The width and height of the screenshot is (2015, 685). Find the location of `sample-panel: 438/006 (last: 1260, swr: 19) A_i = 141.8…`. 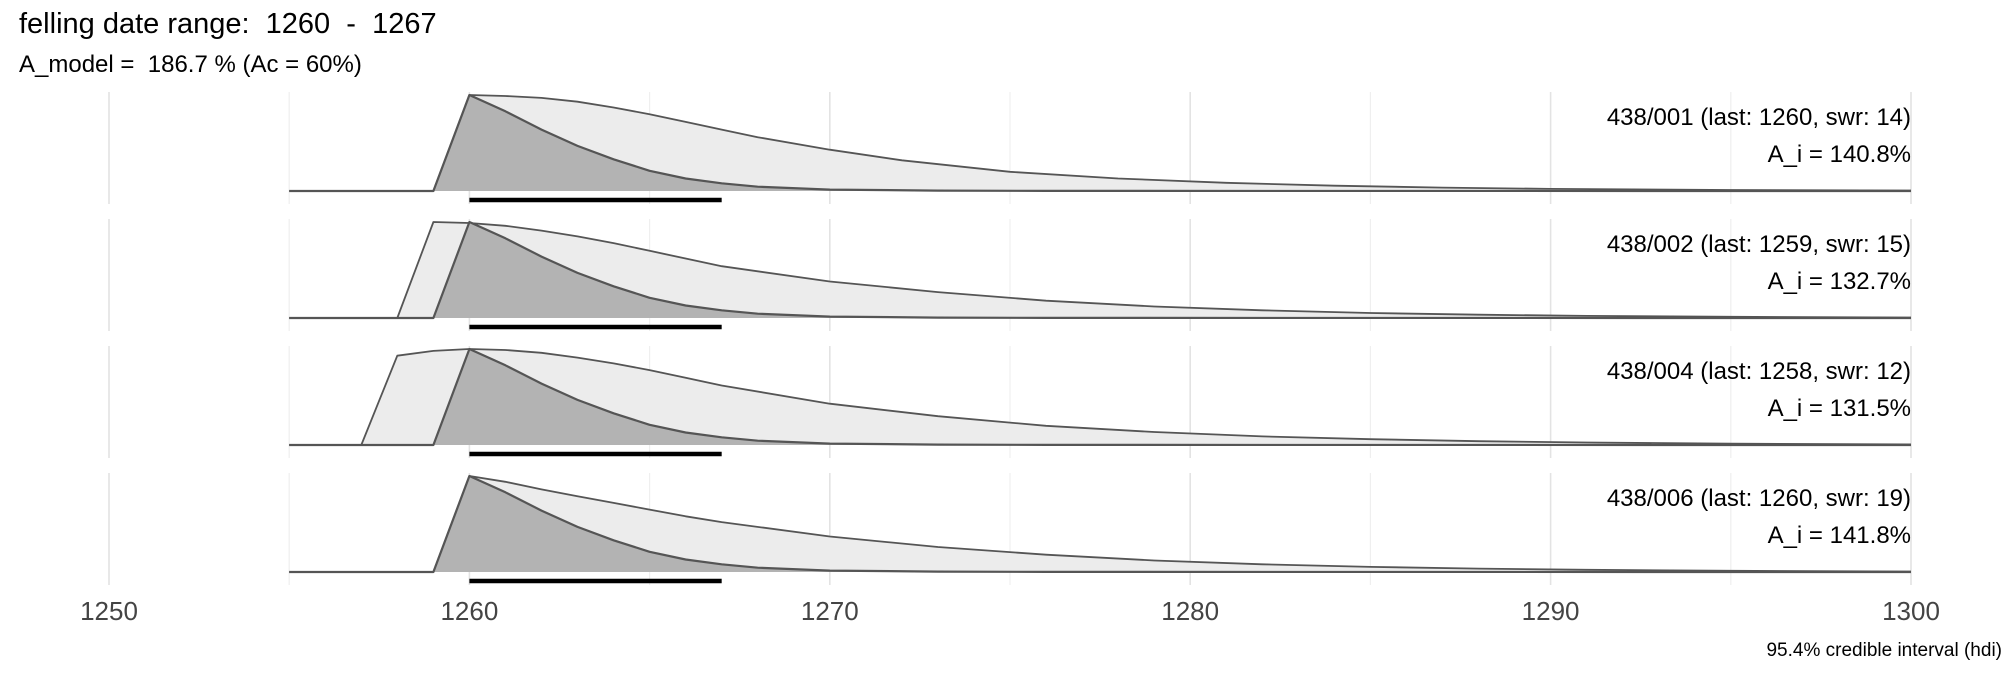

sample-panel: 438/006 (last: 1260, swr: 19) A_i = 141.8… is located at coordinates (1100, 529).